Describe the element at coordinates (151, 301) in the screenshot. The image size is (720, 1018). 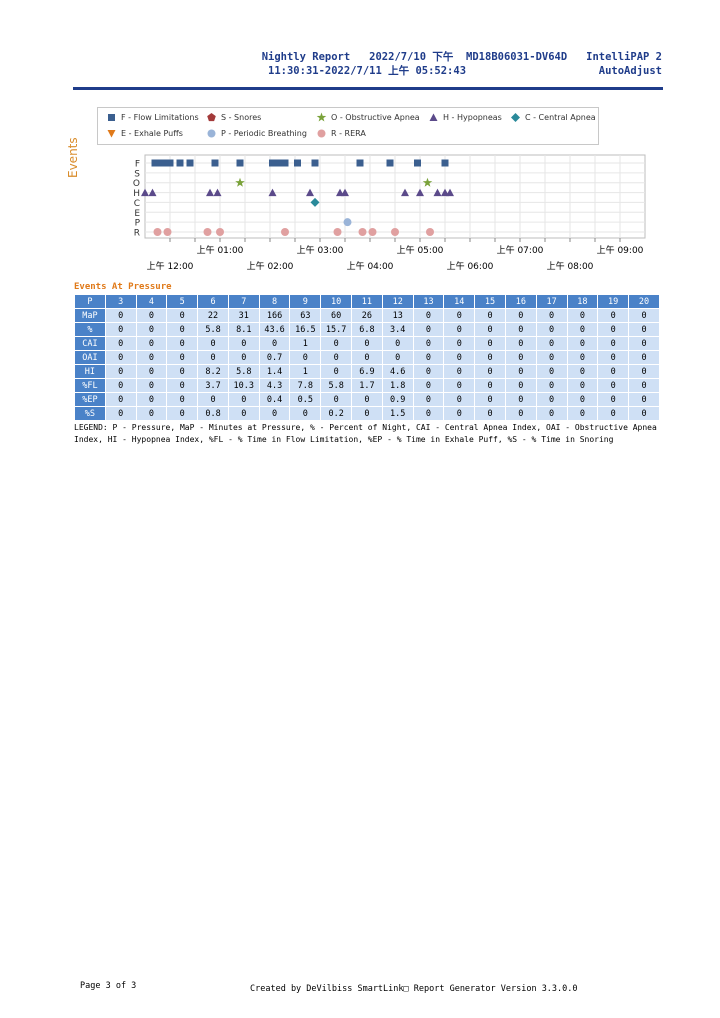
I see `header-cell: 4` at that location.